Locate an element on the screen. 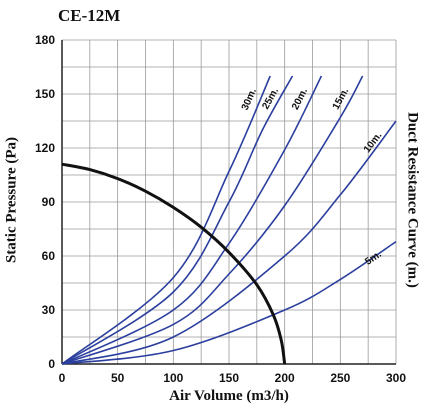  x-tick-label: 50 is located at coordinates (118, 378).